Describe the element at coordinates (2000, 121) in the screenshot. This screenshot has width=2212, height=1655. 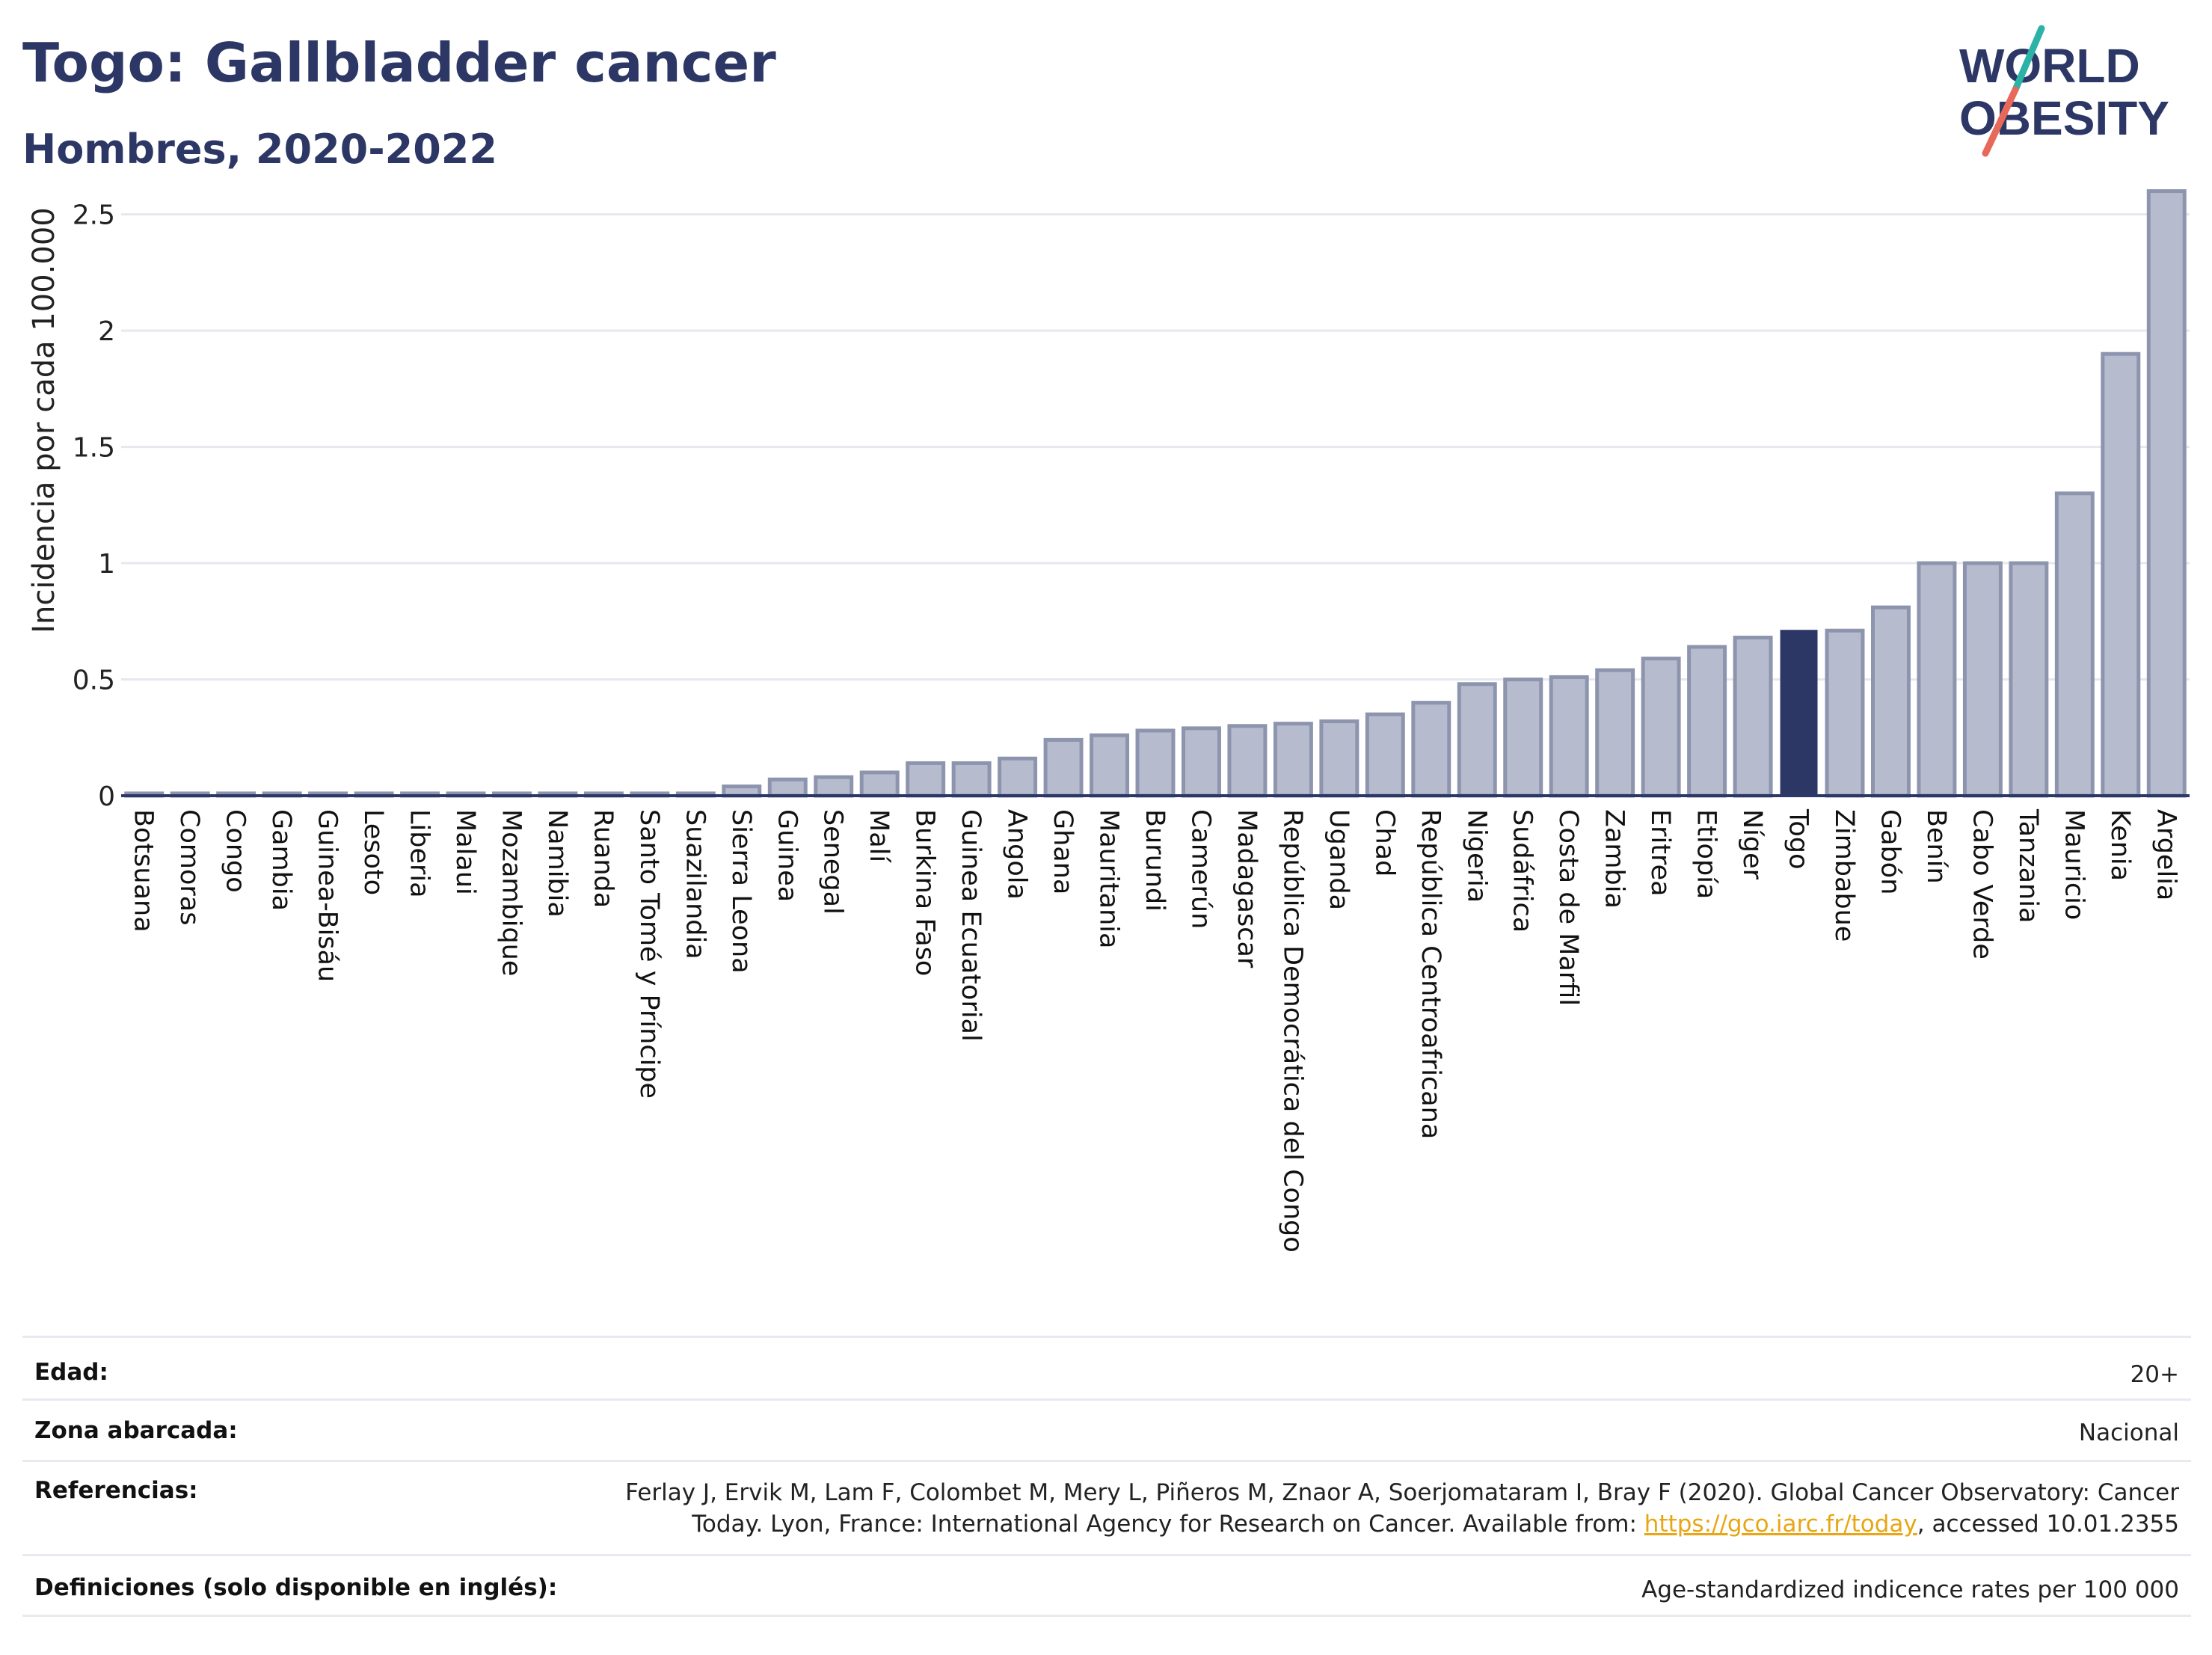
I see `logo-slash-bottom` at that location.